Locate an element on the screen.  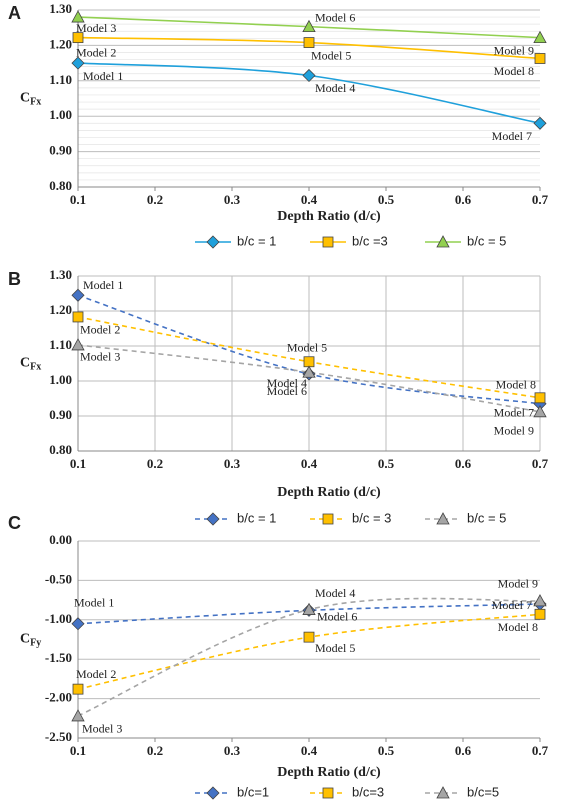
y-tick-label: -2.00 is located at coordinates (58, 697).